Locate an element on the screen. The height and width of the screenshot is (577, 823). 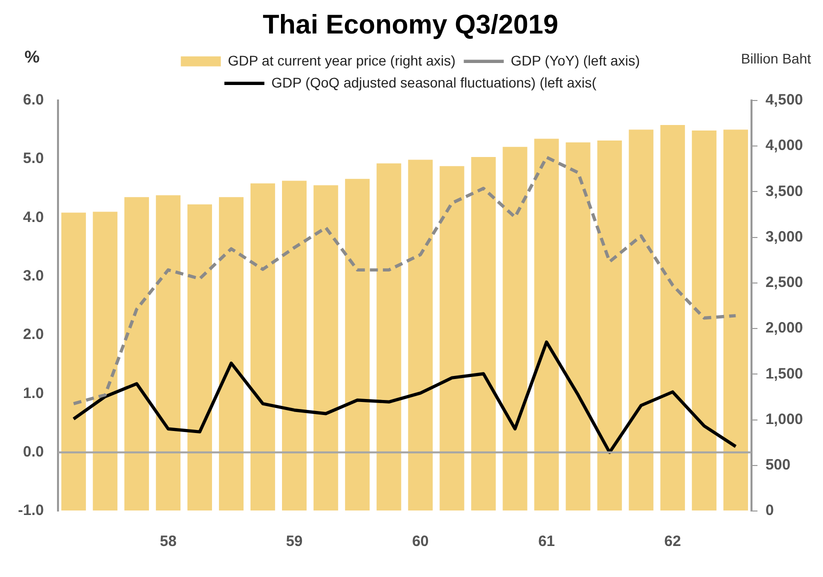
y2-tick-label: 1,500 is located at coordinates (784, 373).